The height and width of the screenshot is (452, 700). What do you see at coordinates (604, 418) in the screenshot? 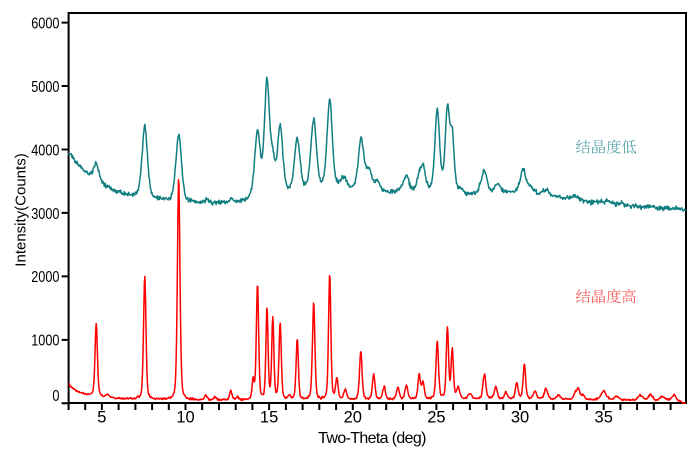
I see `svg-text: 35` at bounding box center [604, 418].